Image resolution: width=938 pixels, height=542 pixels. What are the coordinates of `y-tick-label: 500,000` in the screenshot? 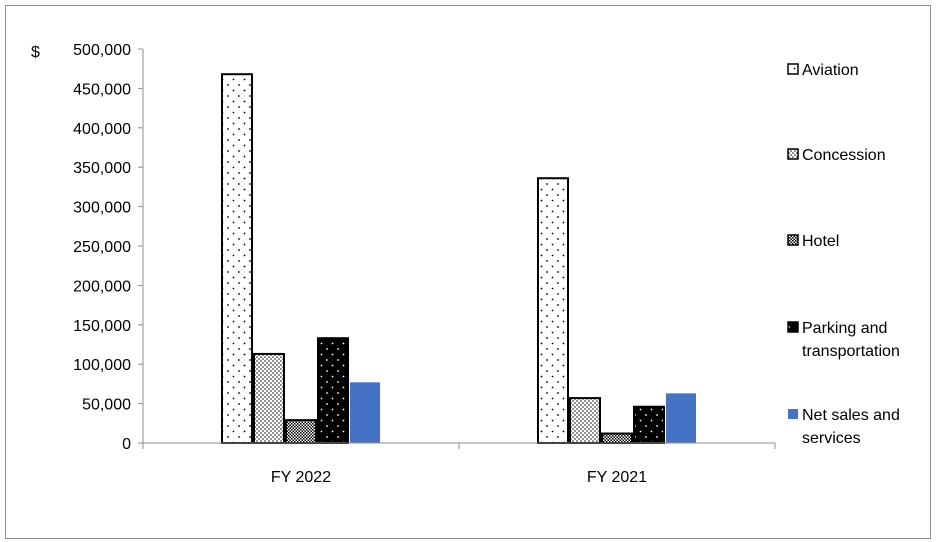 It's located at (102, 50).